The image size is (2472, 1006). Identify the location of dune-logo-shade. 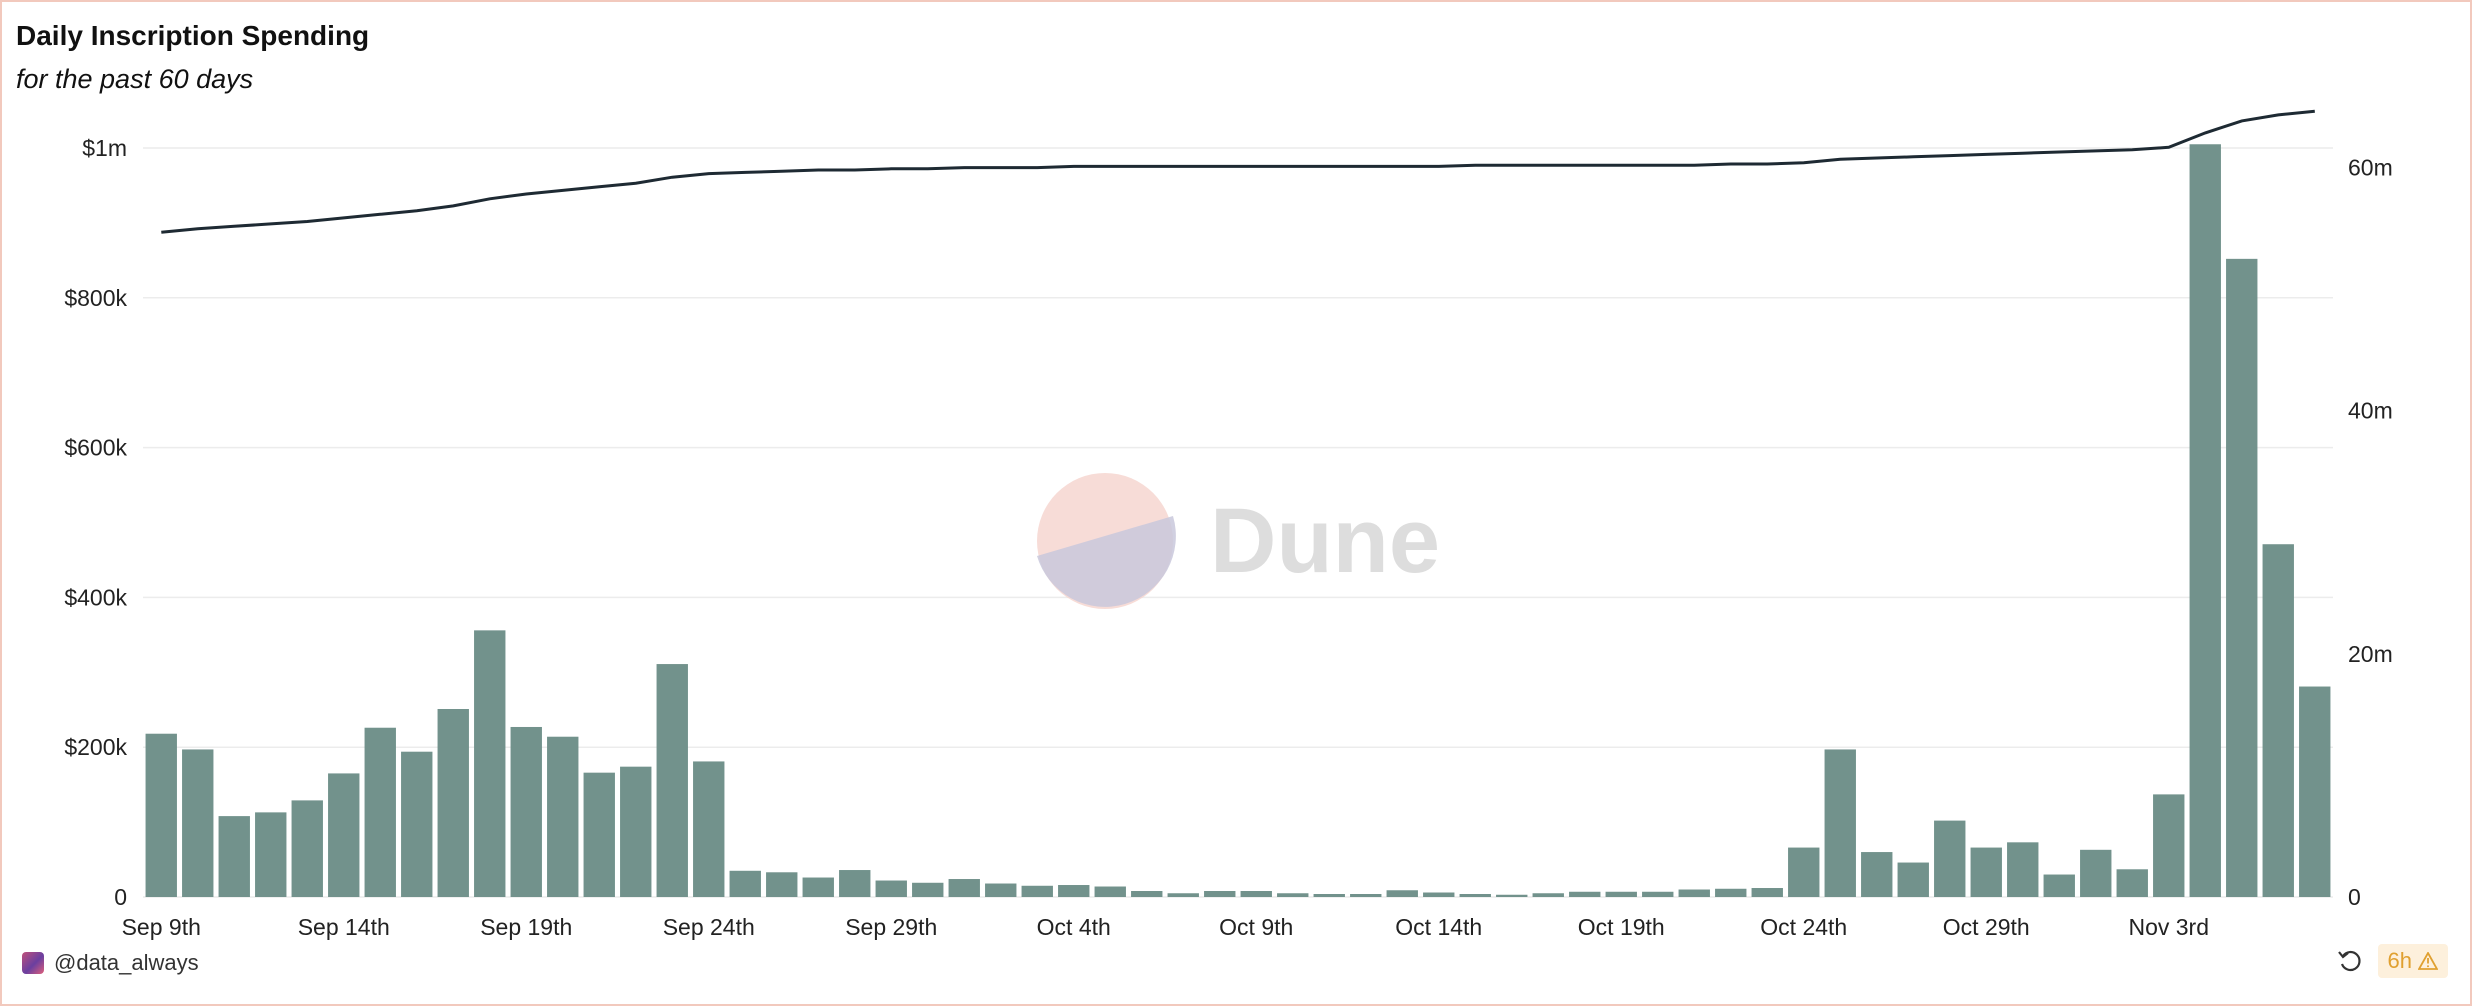
(1106, 561).